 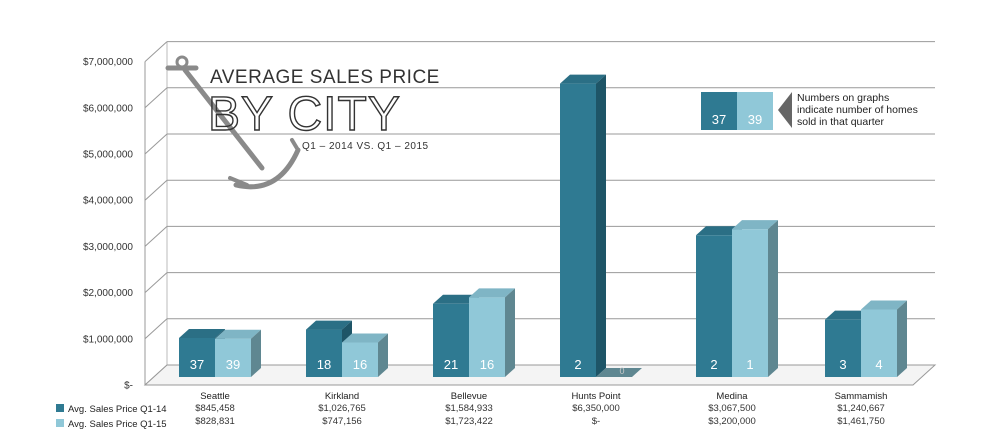 I want to click on chart-subtitle: Q1 – 2014 VS. Q1 – 2015, so click(x=365, y=146).